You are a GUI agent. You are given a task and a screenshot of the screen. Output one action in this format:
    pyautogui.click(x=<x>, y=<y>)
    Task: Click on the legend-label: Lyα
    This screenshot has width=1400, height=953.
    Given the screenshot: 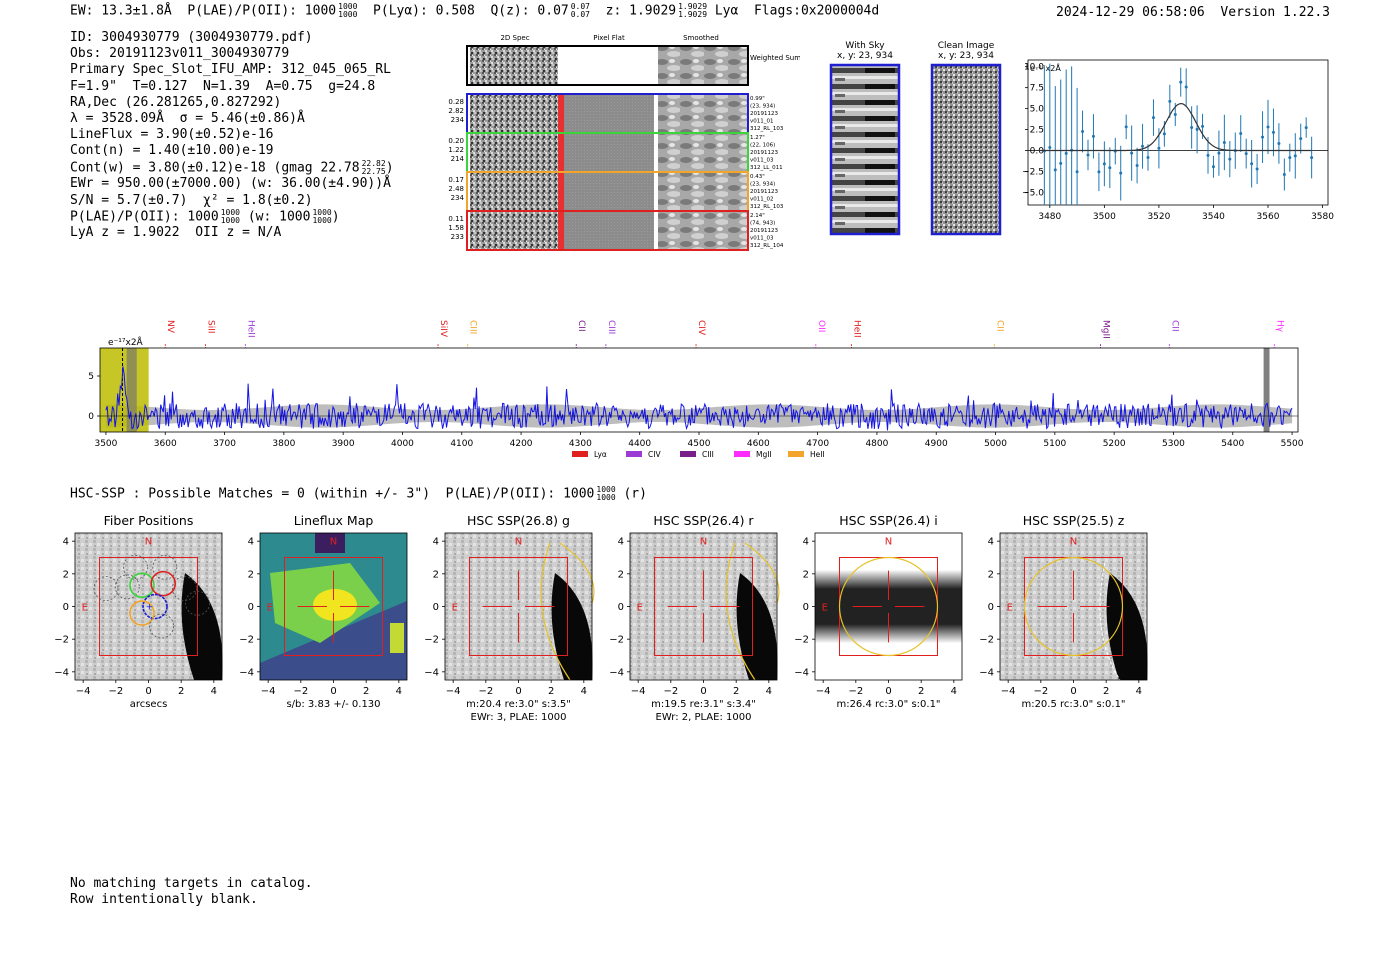 What is the action you would take?
    pyautogui.click(x=600, y=454)
    